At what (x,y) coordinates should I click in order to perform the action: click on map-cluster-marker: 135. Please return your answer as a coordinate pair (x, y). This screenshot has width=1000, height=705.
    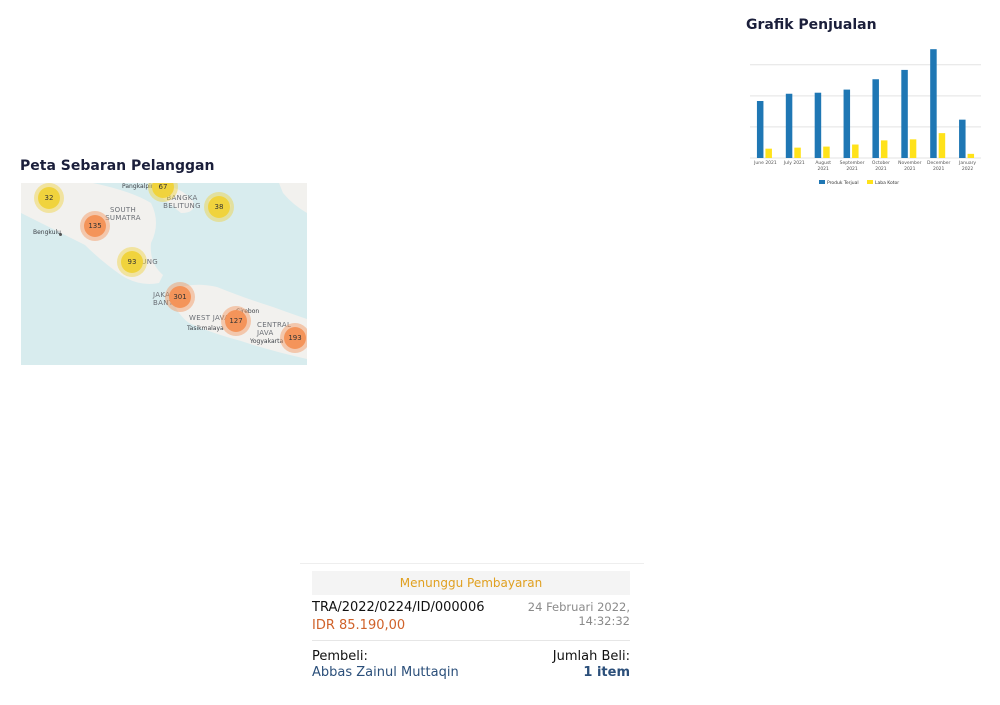
    Looking at the image, I should click on (95, 226).